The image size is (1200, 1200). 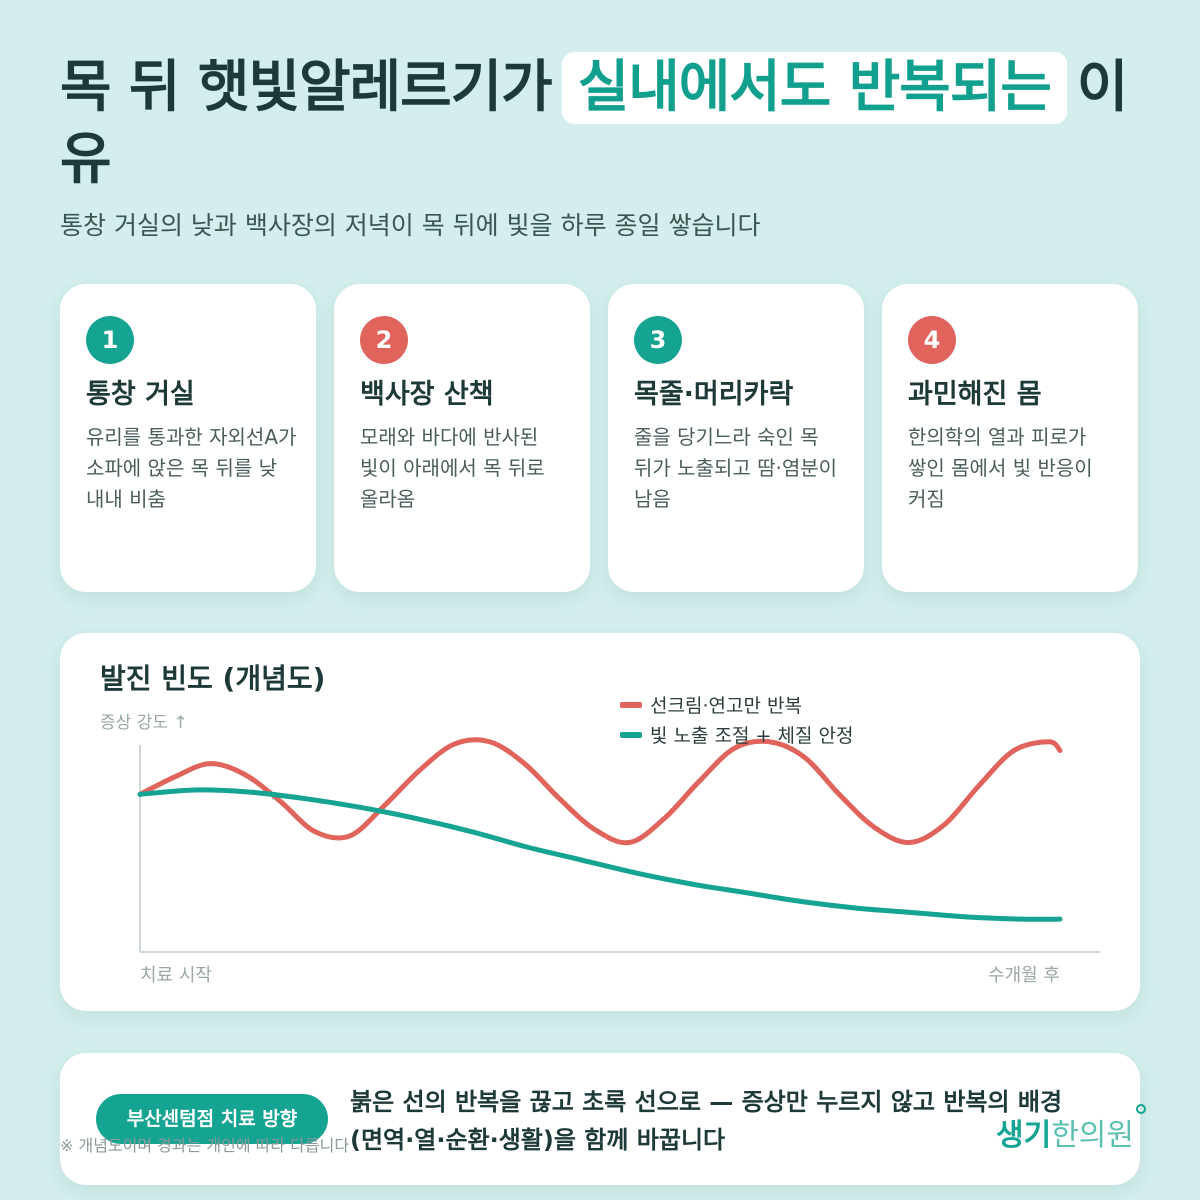 What do you see at coordinates (1141, 1109) in the screenshot?
I see `logo-dot-icon` at bounding box center [1141, 1109].